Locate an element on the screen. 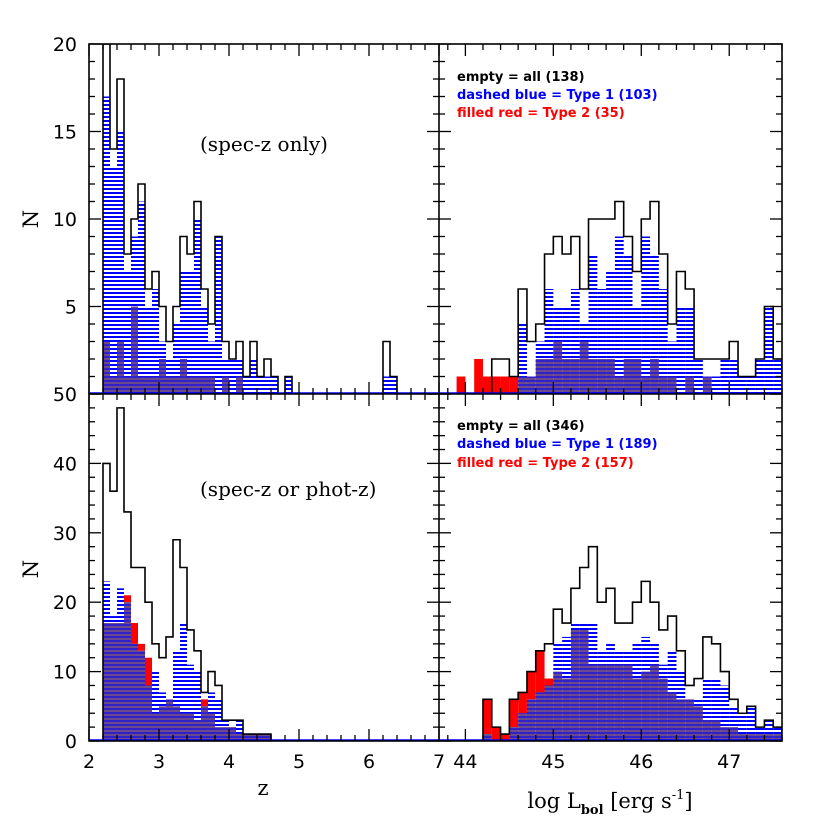 The width and height of the screenshot is (830, 830). x-tick-label: 4 is located at coordinates (229, 762).